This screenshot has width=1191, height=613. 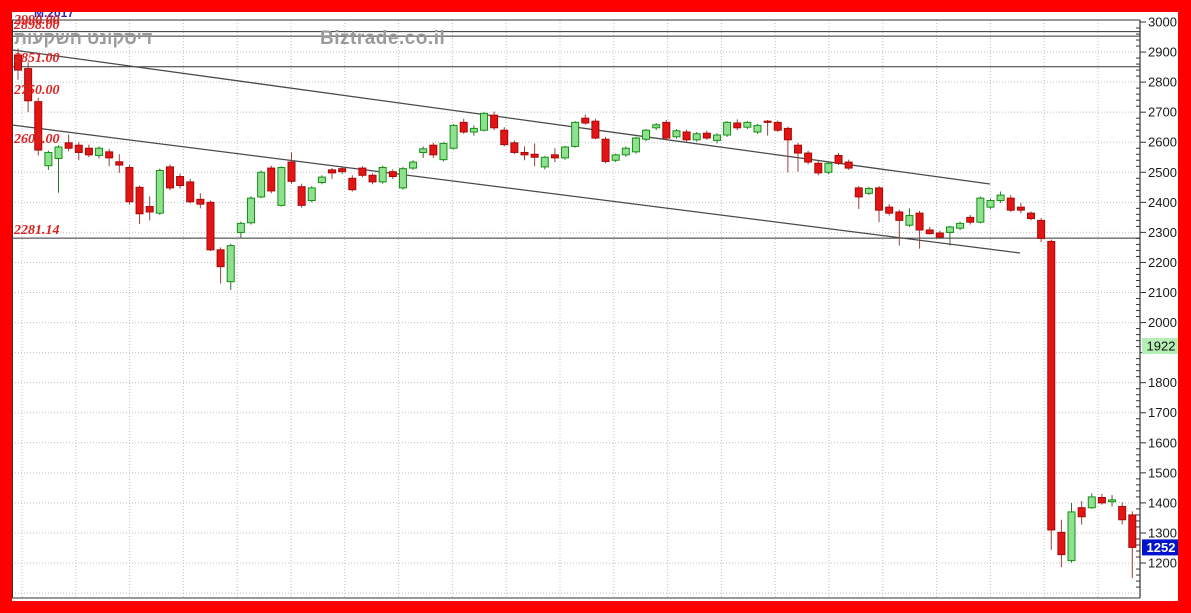 What do you see at coordinates (1162, 202) in the screenshot?
I see `y-axis-tick-label: 2400` at bounding box center [1162, 202].